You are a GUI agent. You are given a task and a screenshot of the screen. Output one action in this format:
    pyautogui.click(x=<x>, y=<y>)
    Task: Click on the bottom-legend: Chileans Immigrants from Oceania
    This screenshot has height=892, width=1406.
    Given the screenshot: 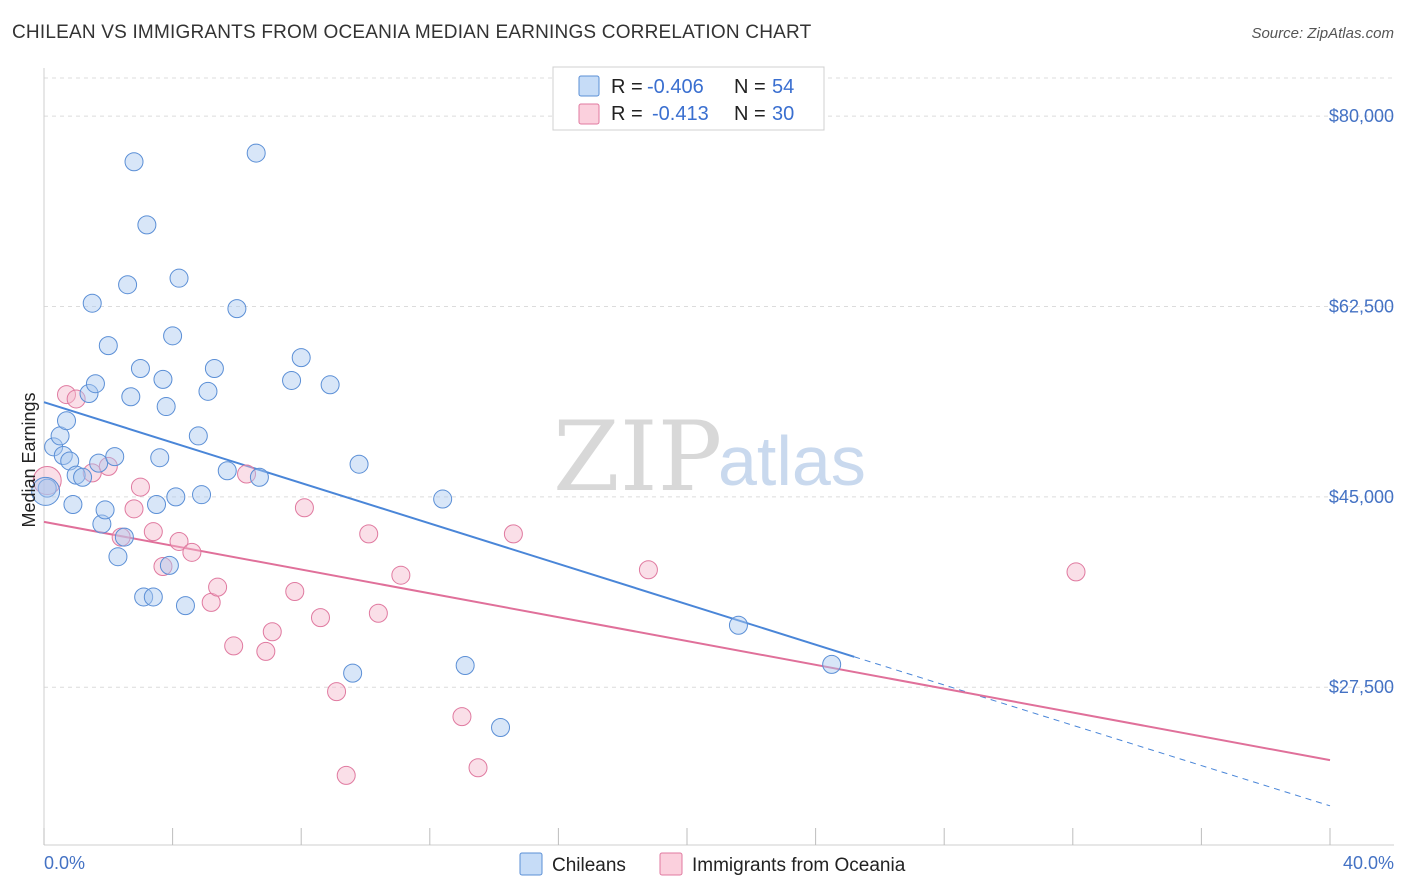 What is the action you would take?
    pyautogui.click(x=712, y=864)
    